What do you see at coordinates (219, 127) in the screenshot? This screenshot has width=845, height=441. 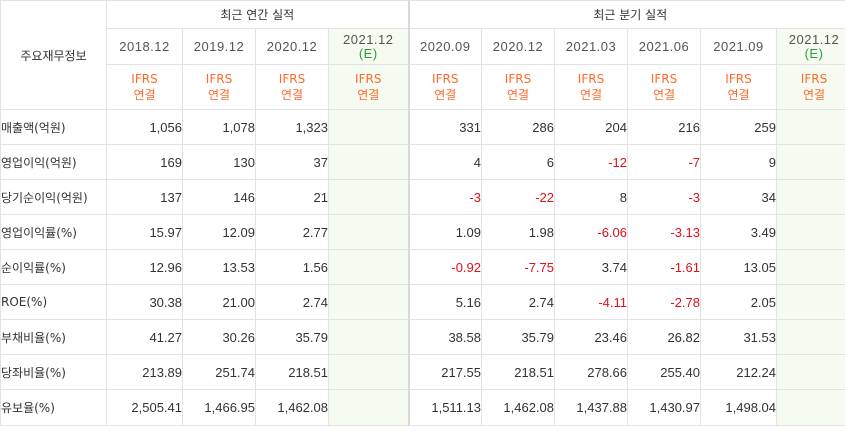 I see `cell-value: 1,078` at bounding box center [219, 127].